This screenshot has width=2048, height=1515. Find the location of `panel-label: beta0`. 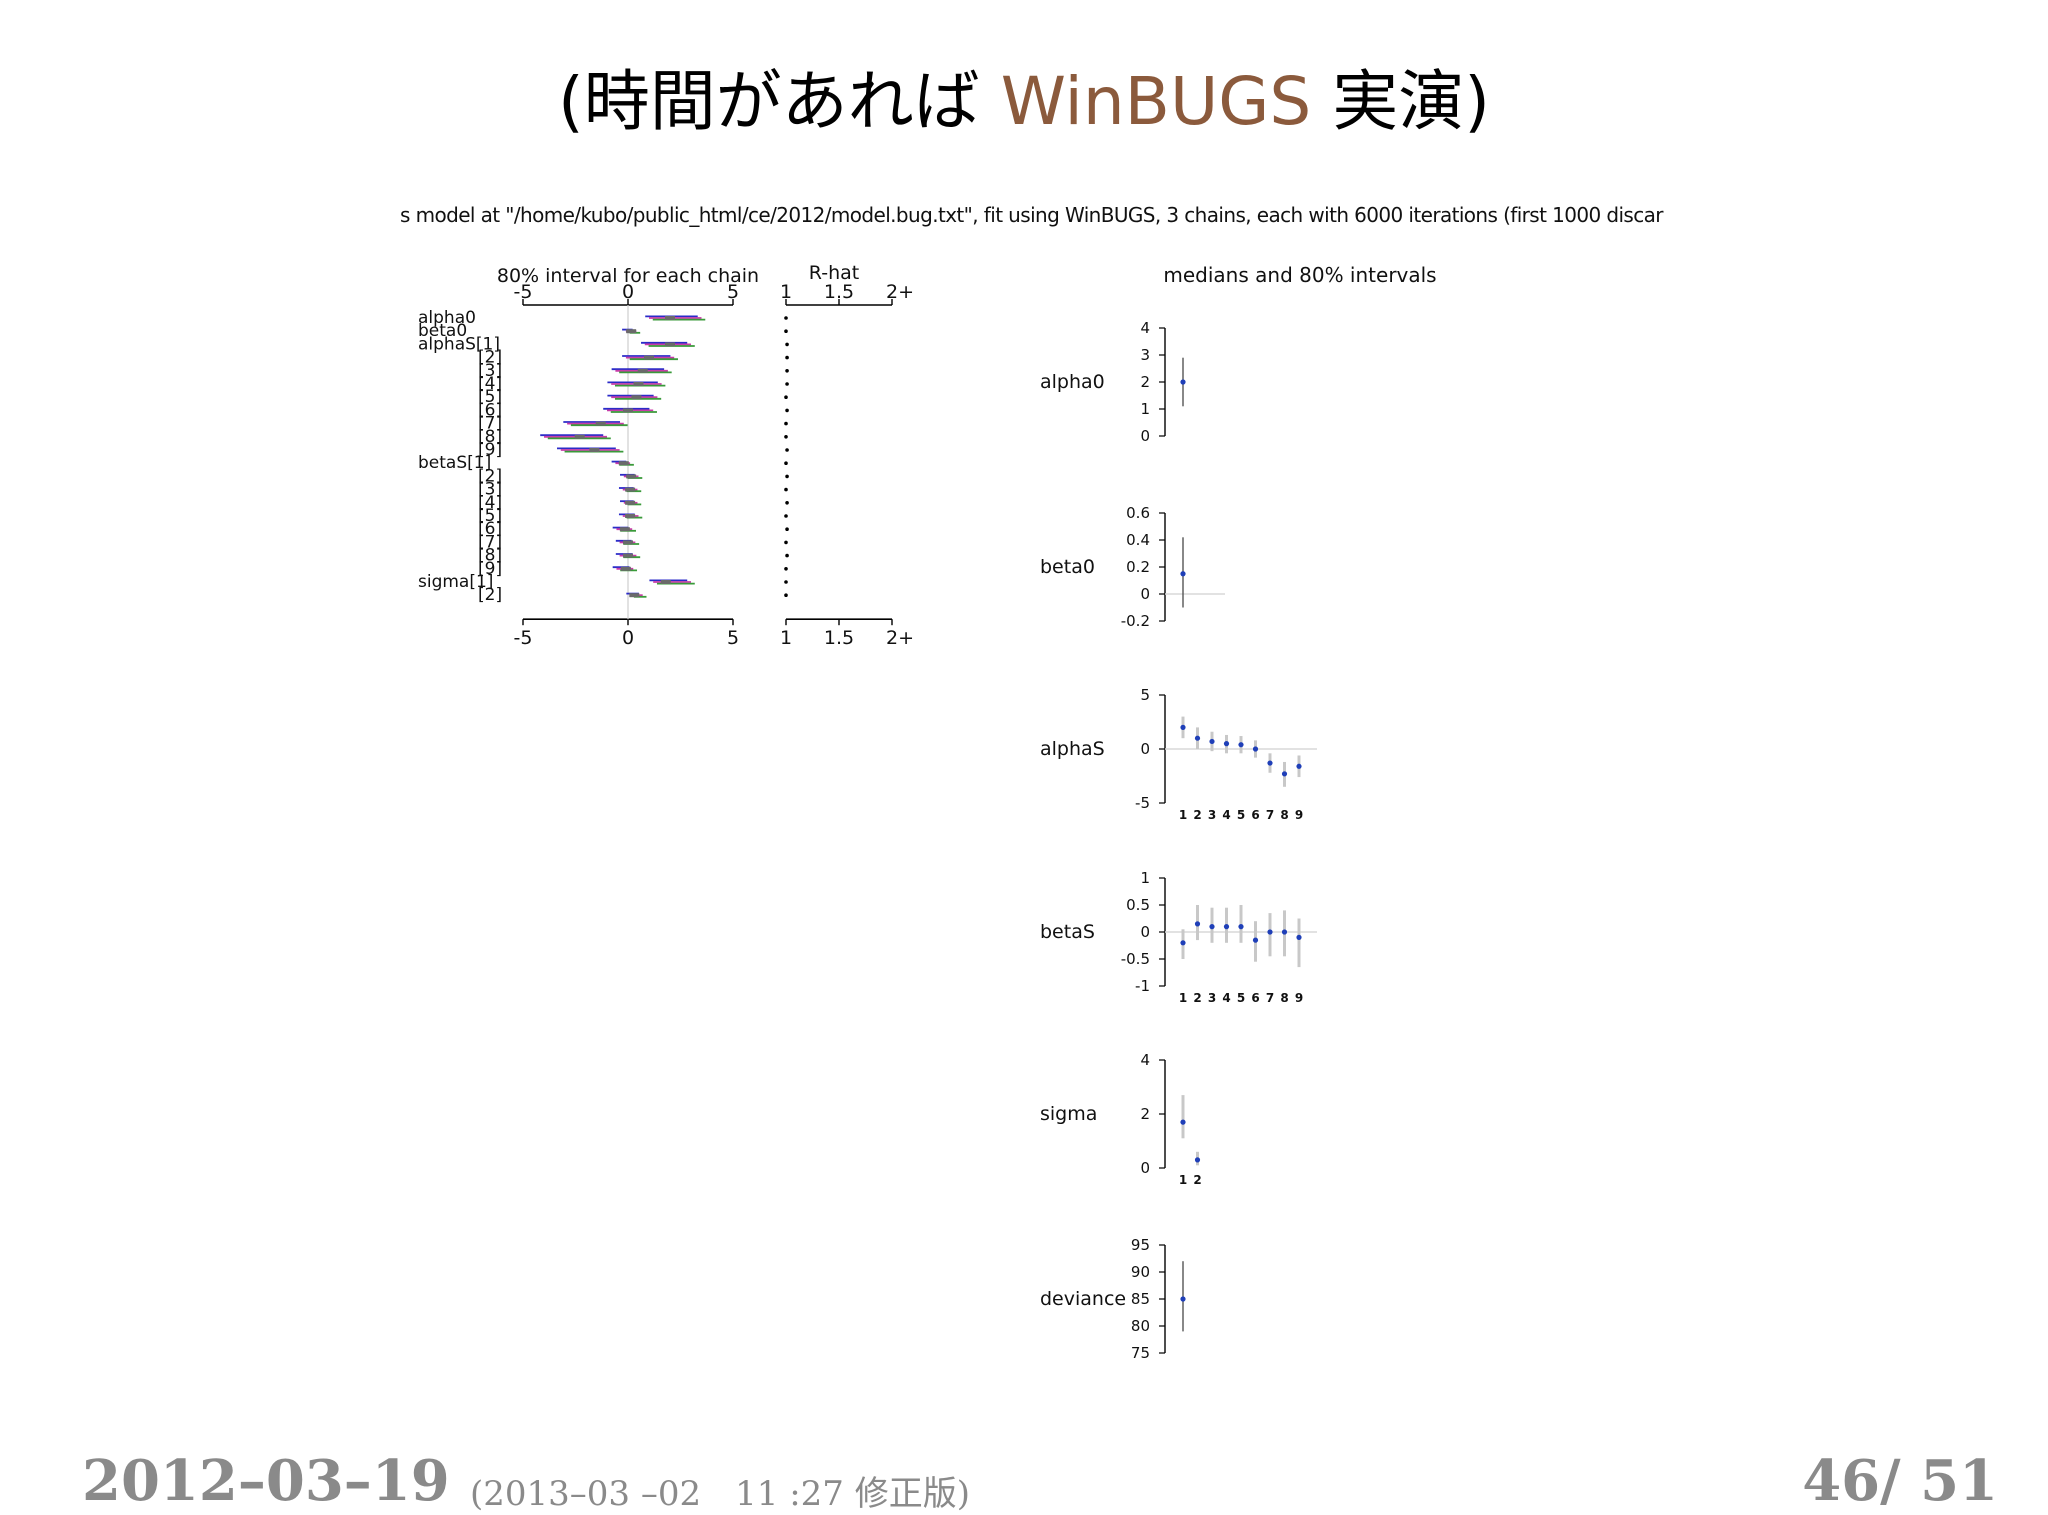

panel-label: beta0 is located at coordinates (1067, 567).